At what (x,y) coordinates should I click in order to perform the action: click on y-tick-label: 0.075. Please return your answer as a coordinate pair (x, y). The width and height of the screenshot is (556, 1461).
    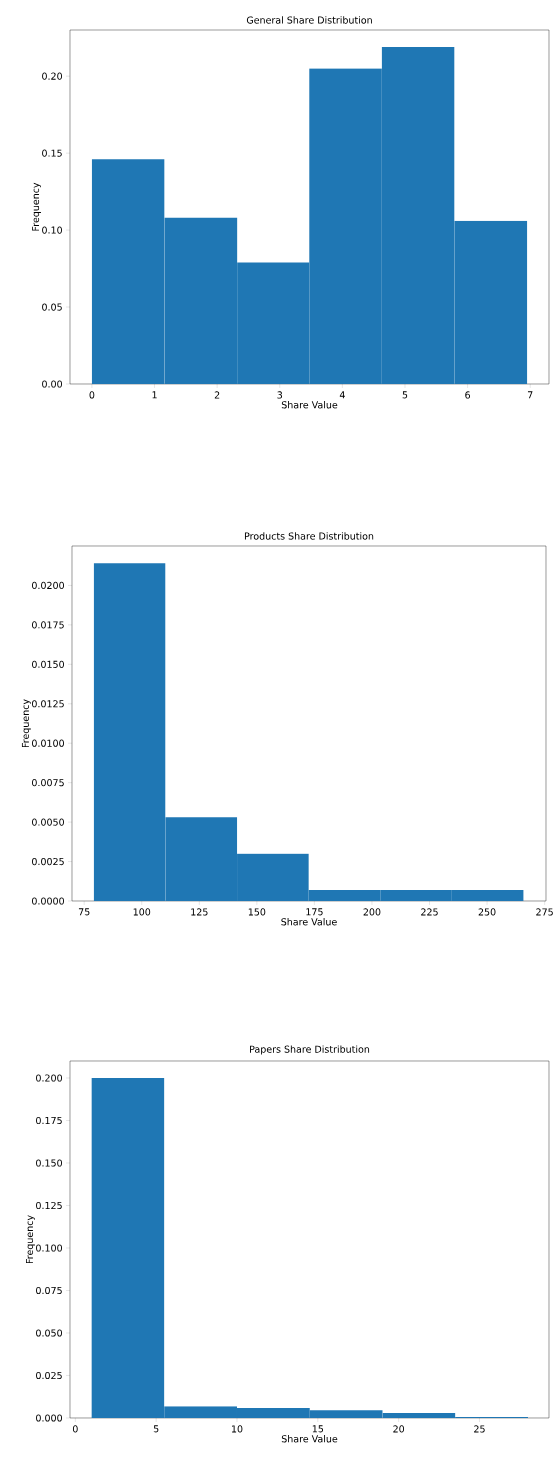
    Looking at the image, I should click on (49, 1290).